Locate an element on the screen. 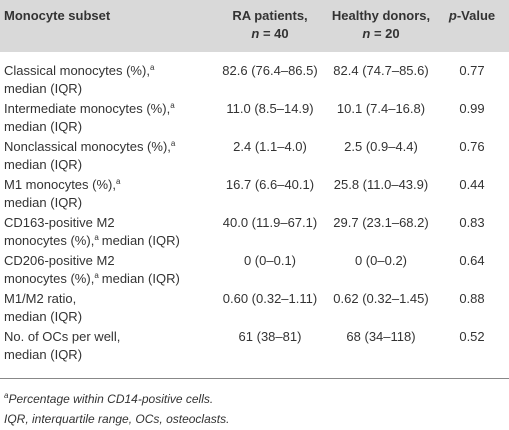 The width and height of the screenshot is (509, 430). hd-cell: 10.1 (7.4–16.8) is located at coordinates (381, 108).